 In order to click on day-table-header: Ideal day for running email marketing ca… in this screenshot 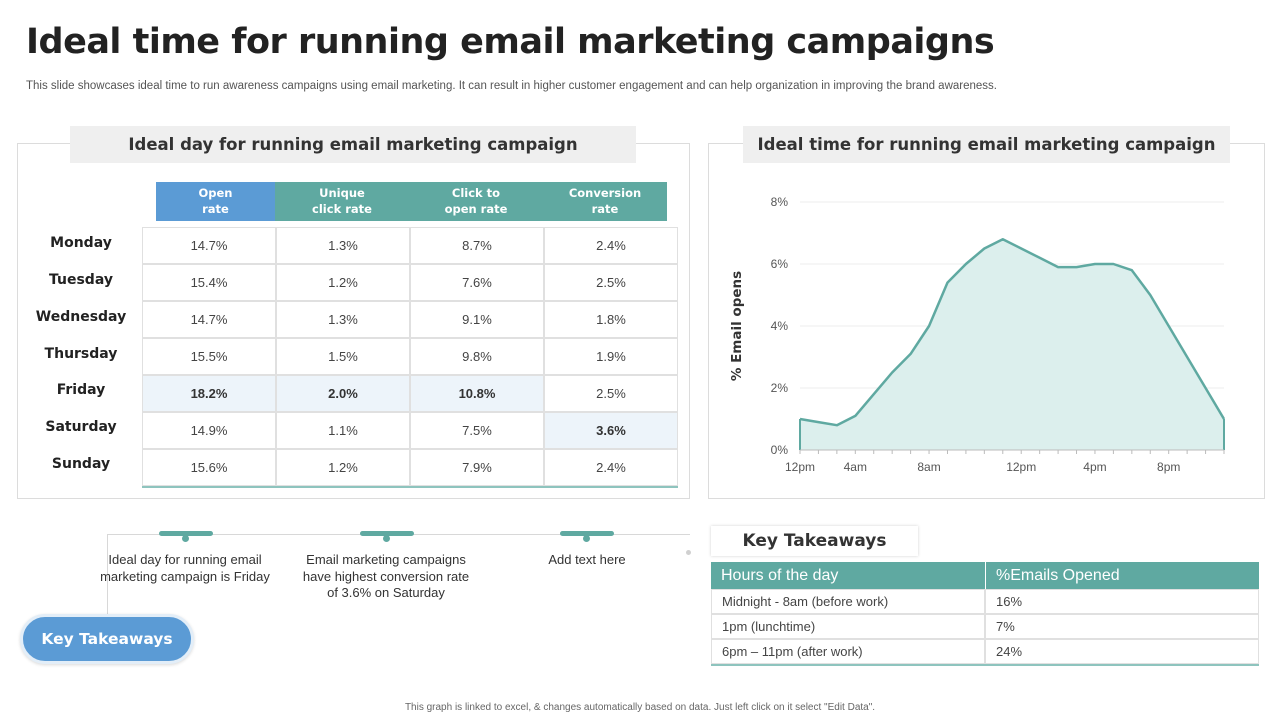, I will do `click(353, 144)`.